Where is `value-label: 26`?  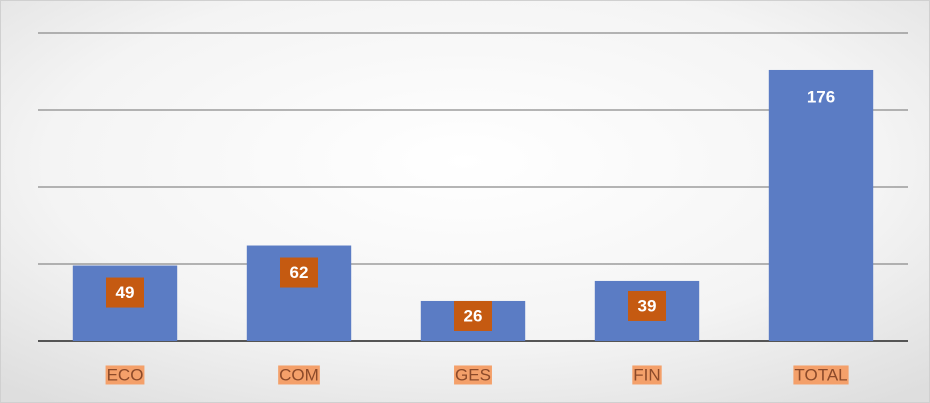 value-label: 26 is located at coordinates (473, 315).